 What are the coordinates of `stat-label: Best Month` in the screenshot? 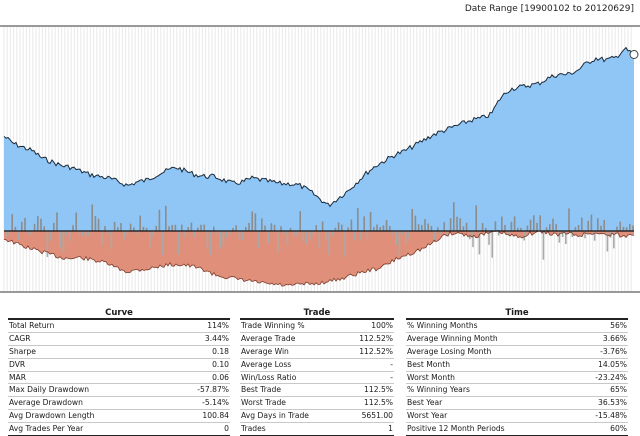 It's located at (429, 364).